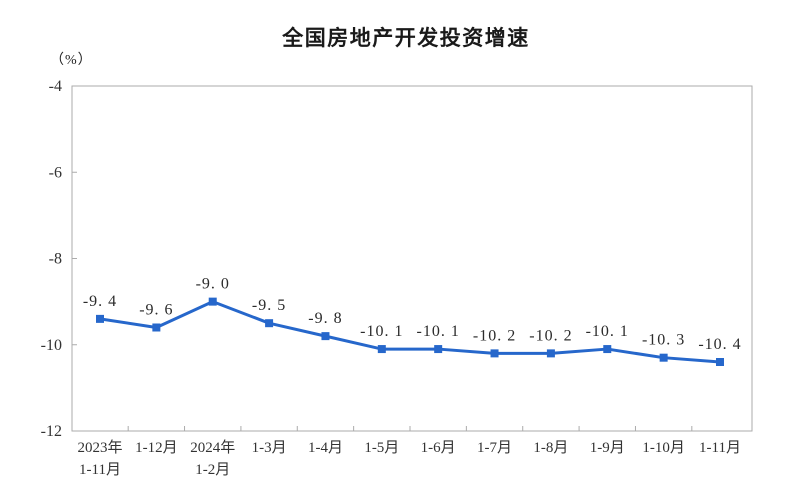 This screenshot has height=500, width=800. What do you see at coordinates (494, 448) in the screenshot?
I see `x-axis-category-label: 1-7月` at bounding box center [494, 448].